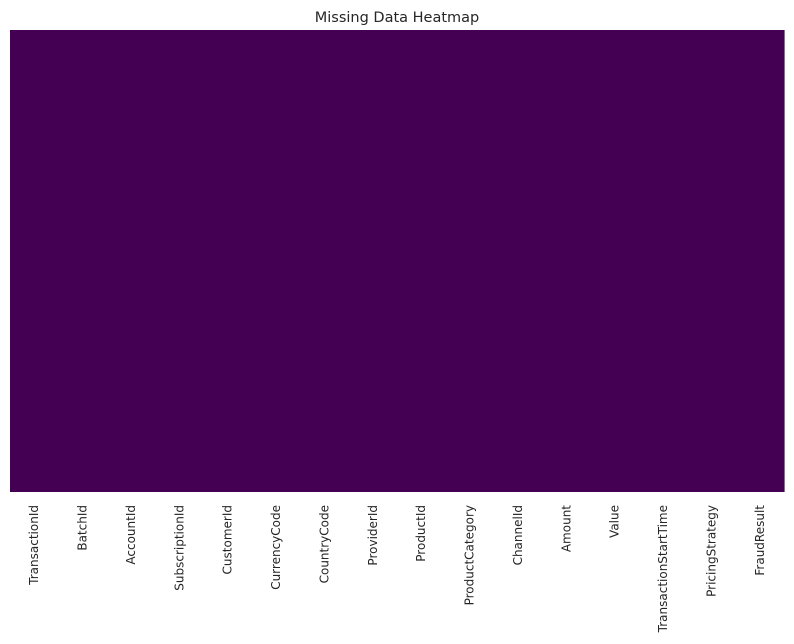 The width and height of the screenshot is (794, 644). Describe the element at coordinates (228, 539) in the screenshot. I see `x-tick-label: CustomerId` at that location.